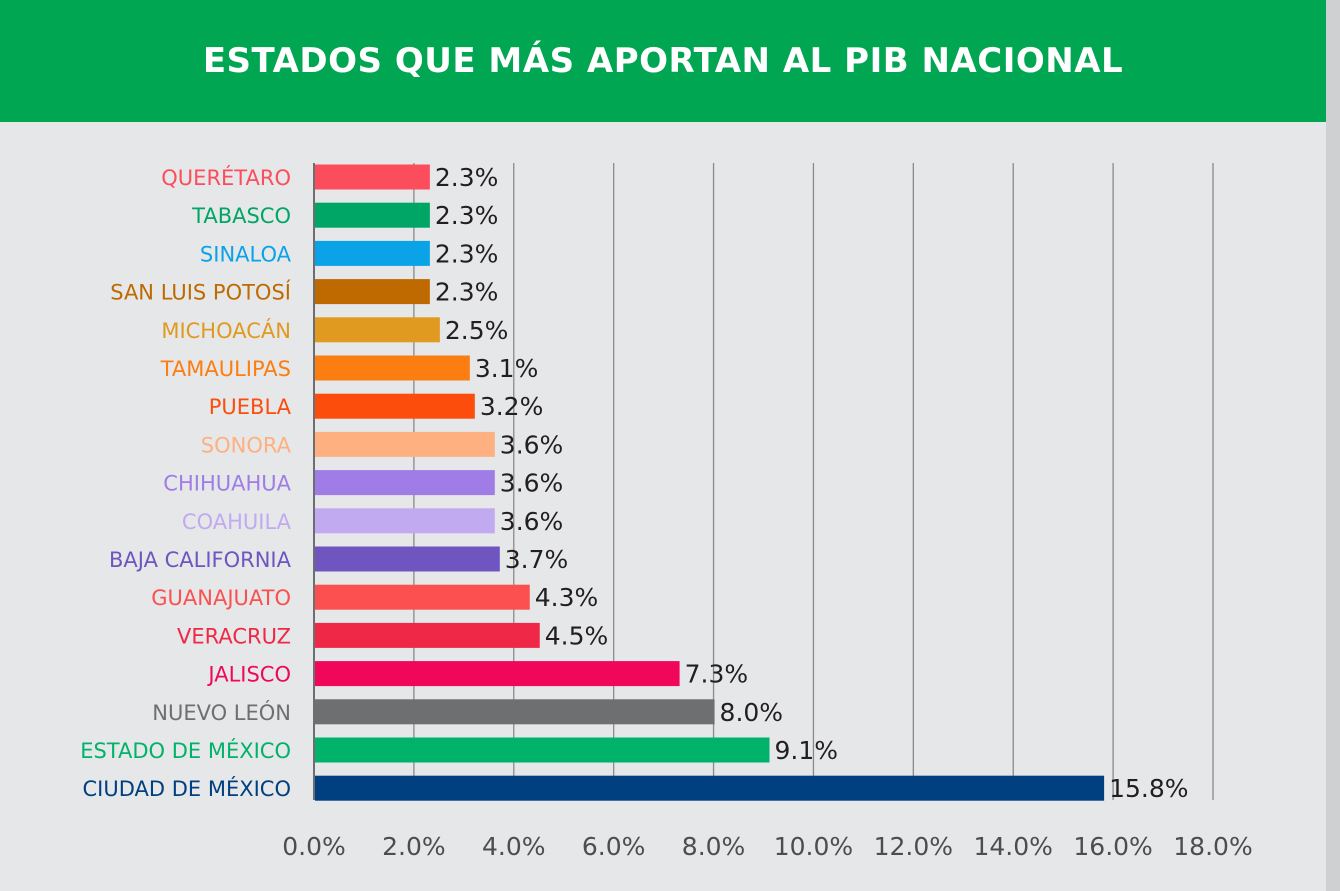 The width and height of the screenshot is (1340, 891). Describe the element at coordinates (200, 560) in the screenshot. I see `category-label: BAJA CALIFORNIA` at that location.